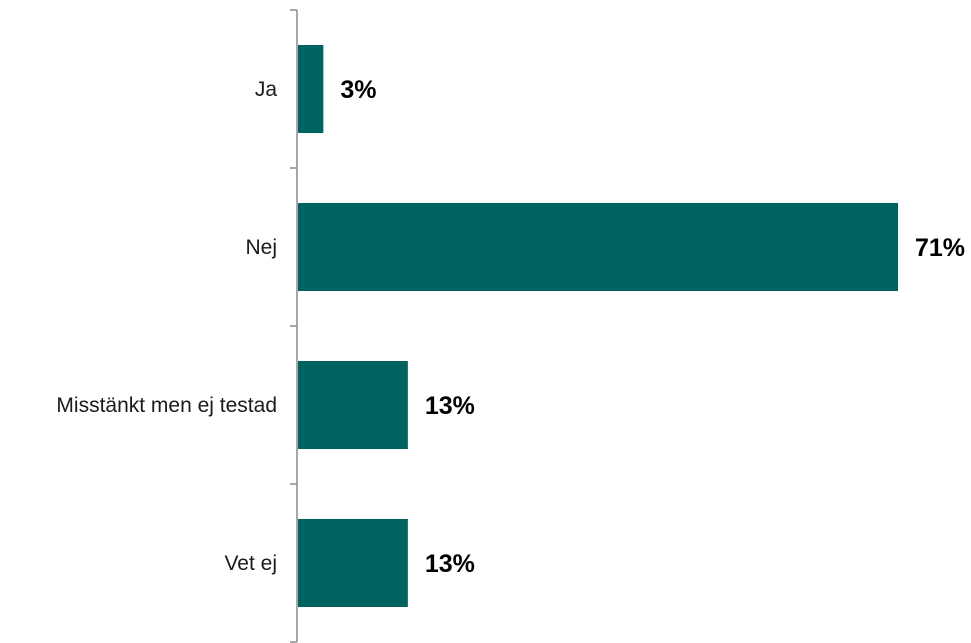 Image resolution: width=971 pixels, height=643 pixels. What do you see at coordinates (261, 247) in the screenshot?
I see `category-label: Nej` at bounding box center [261, 247].